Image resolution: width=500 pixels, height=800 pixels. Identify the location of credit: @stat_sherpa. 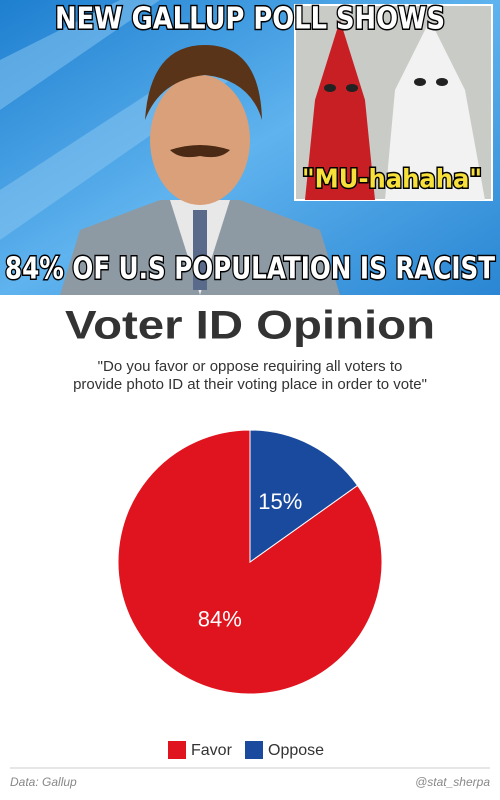
(452, 782).